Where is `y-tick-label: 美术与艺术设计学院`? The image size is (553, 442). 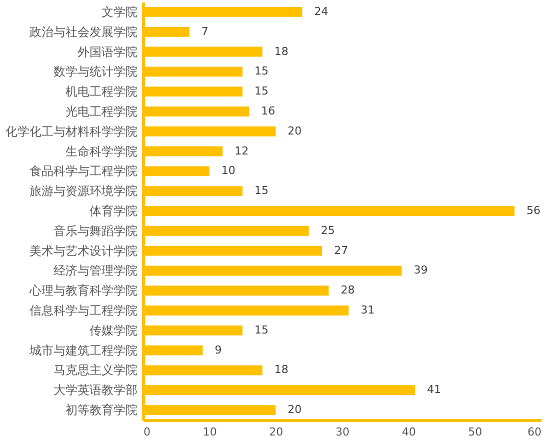
y-tick-label: 美术与艺术设计学院 is located at coordinates (84, 251).